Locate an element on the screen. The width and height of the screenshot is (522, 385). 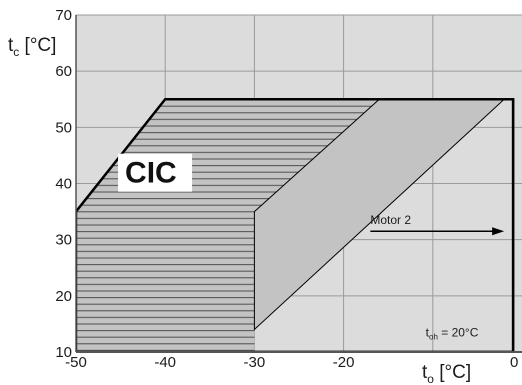
y-tick-label: 30 is located at coordinates (63, 240).